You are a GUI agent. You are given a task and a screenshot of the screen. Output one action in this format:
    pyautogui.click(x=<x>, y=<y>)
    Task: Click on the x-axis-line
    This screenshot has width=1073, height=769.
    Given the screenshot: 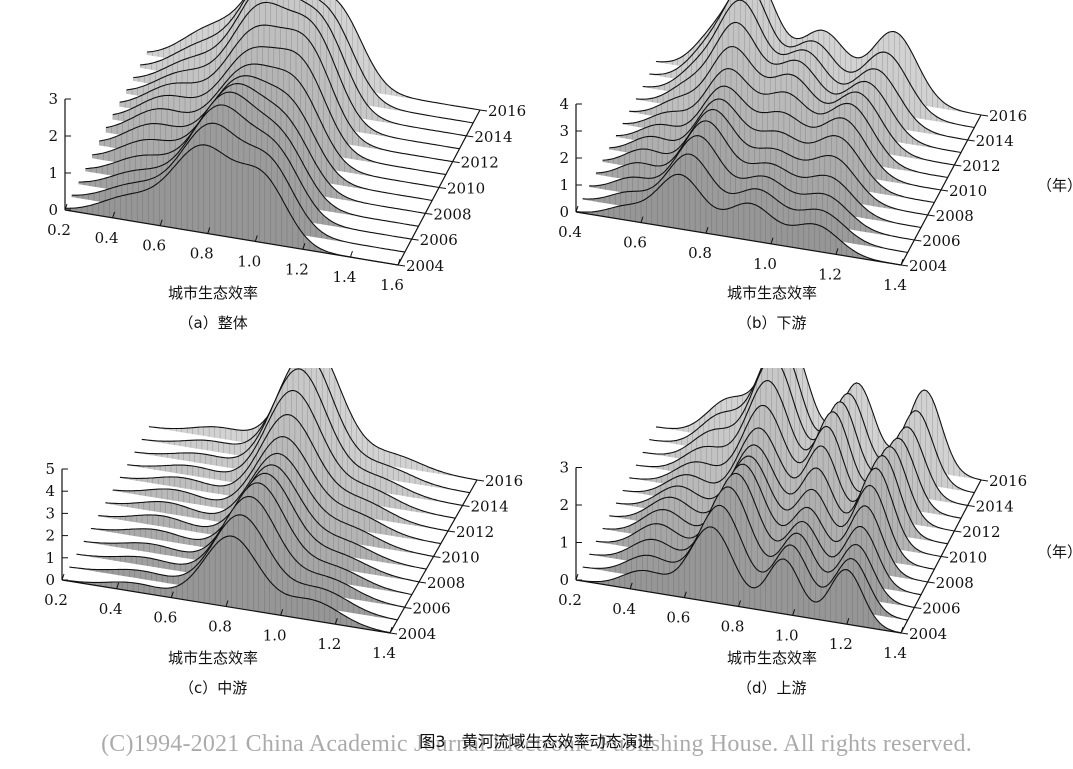 What is the action you would take?
    pyautogui.click(x=231, y=237)
    